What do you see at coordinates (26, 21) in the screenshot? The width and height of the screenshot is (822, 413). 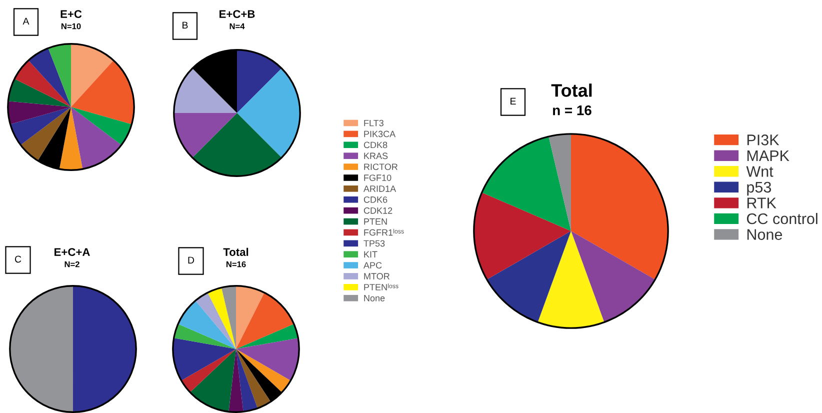 I see `text: A` at bounding box center [26, 21].